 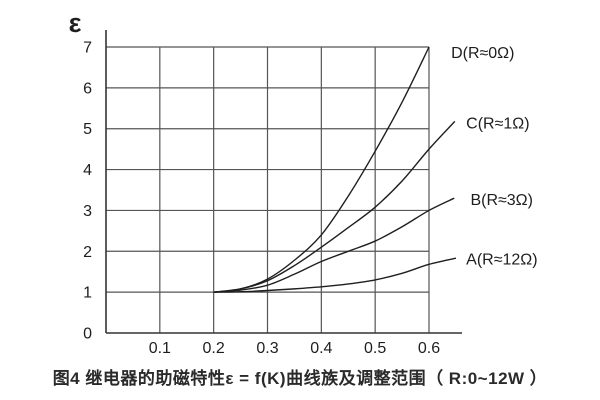 I want to click on y-tick-label-6: 6, so click(x=87, y=88).